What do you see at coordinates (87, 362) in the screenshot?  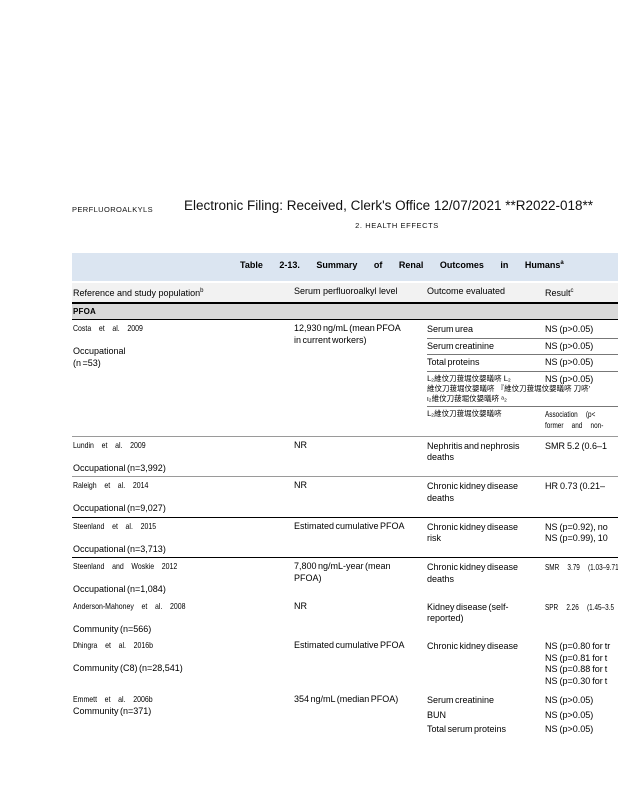 I see `population-line: (n =53)` at bounding box center [87, 362].